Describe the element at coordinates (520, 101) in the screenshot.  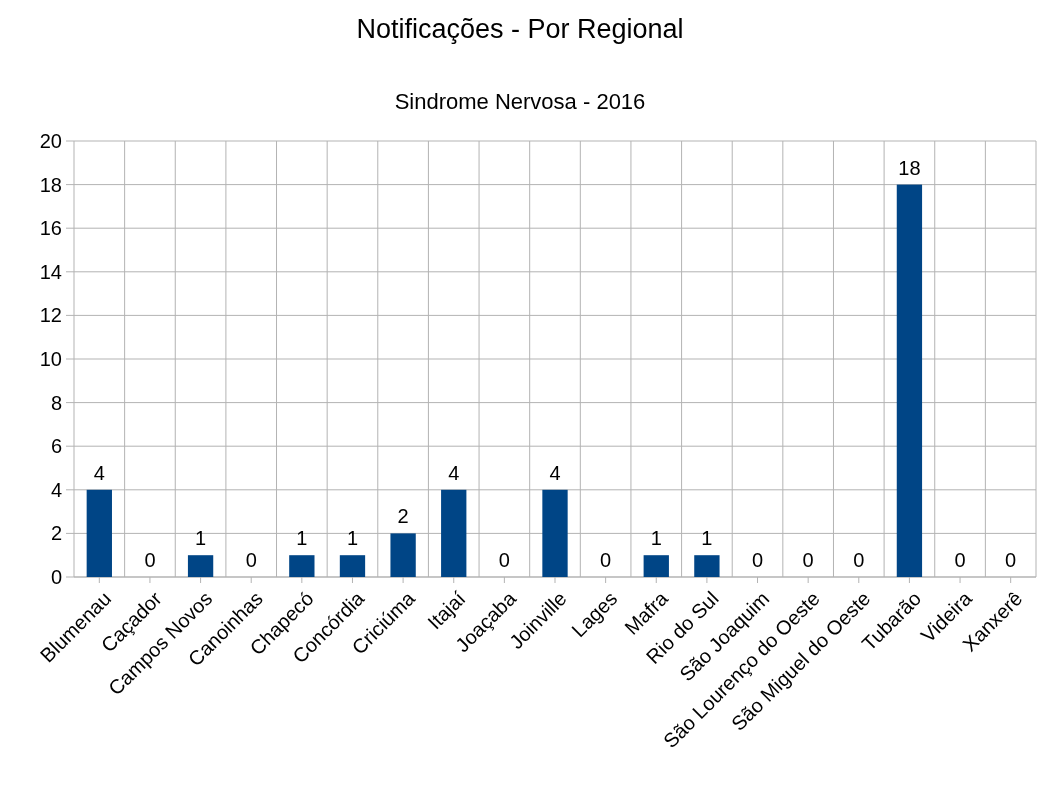
I see `chart-subtitle: Sindrome Nervosa - 2016` at that location.